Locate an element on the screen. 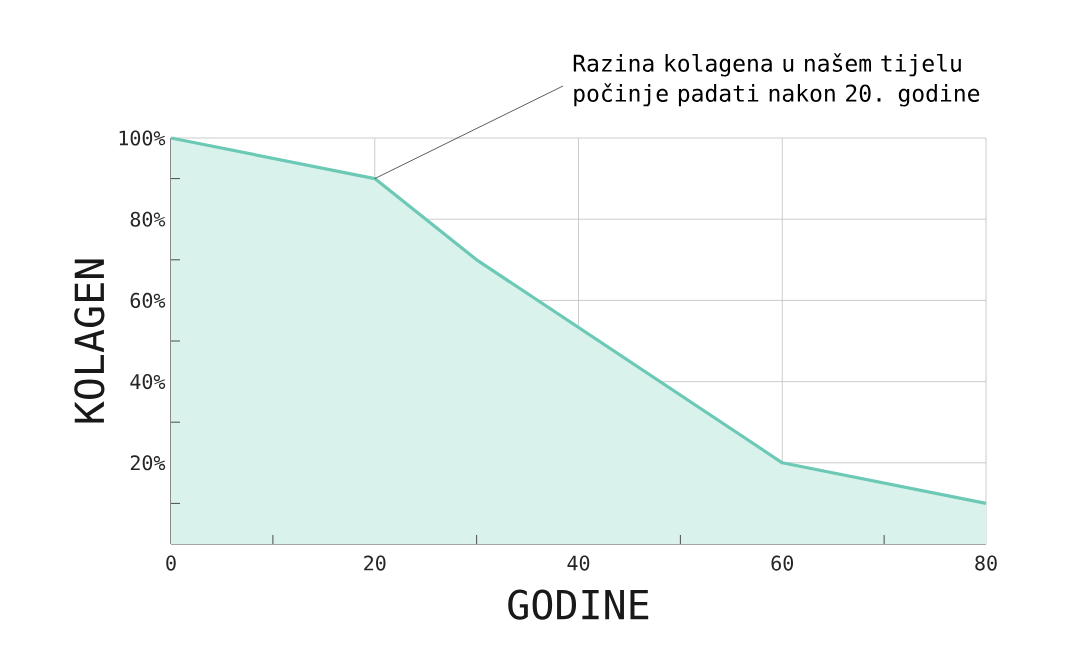 Image resolution: width=1071 pixels, height=665 pixels. x-tick-label: 40 is located at coordinates (578, 563).